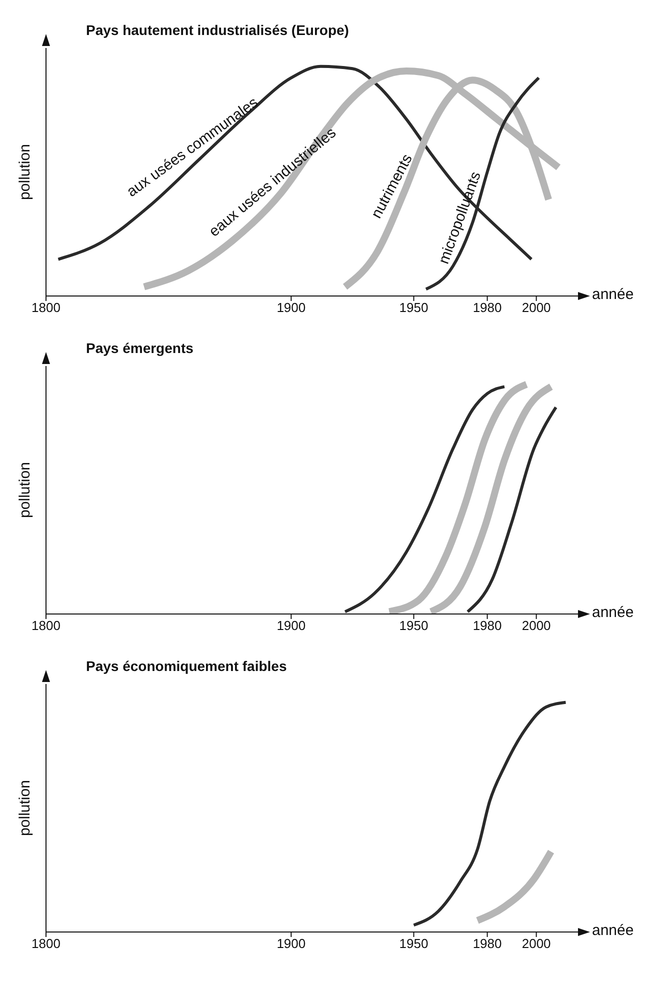  I want to click on chart-title: Pays économiquement faibles, so click(186, 666).